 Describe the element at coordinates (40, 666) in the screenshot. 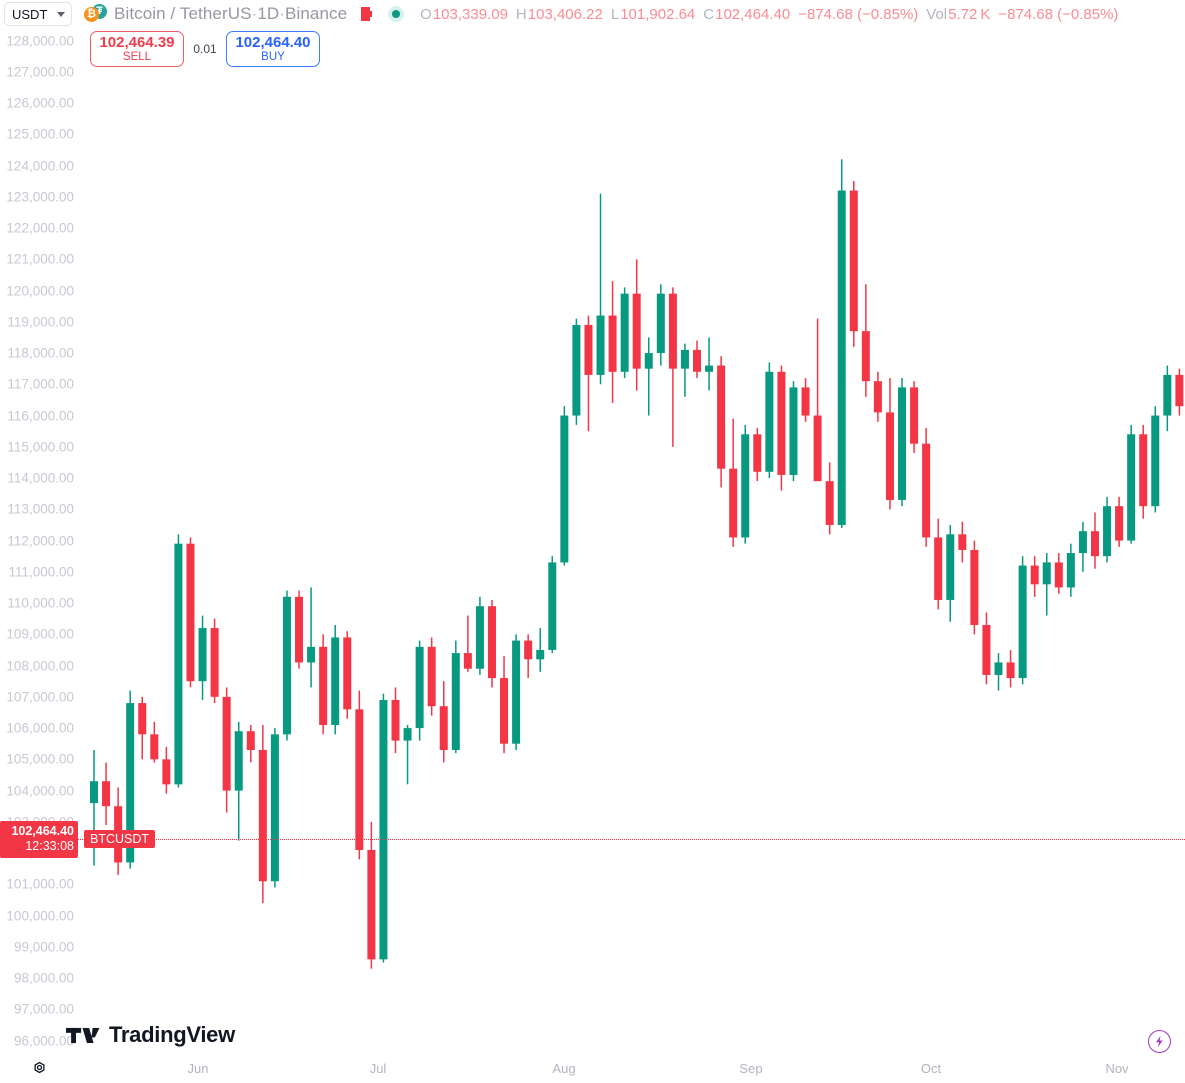

I see `price-axis-tick: 108,000.00` at that location.